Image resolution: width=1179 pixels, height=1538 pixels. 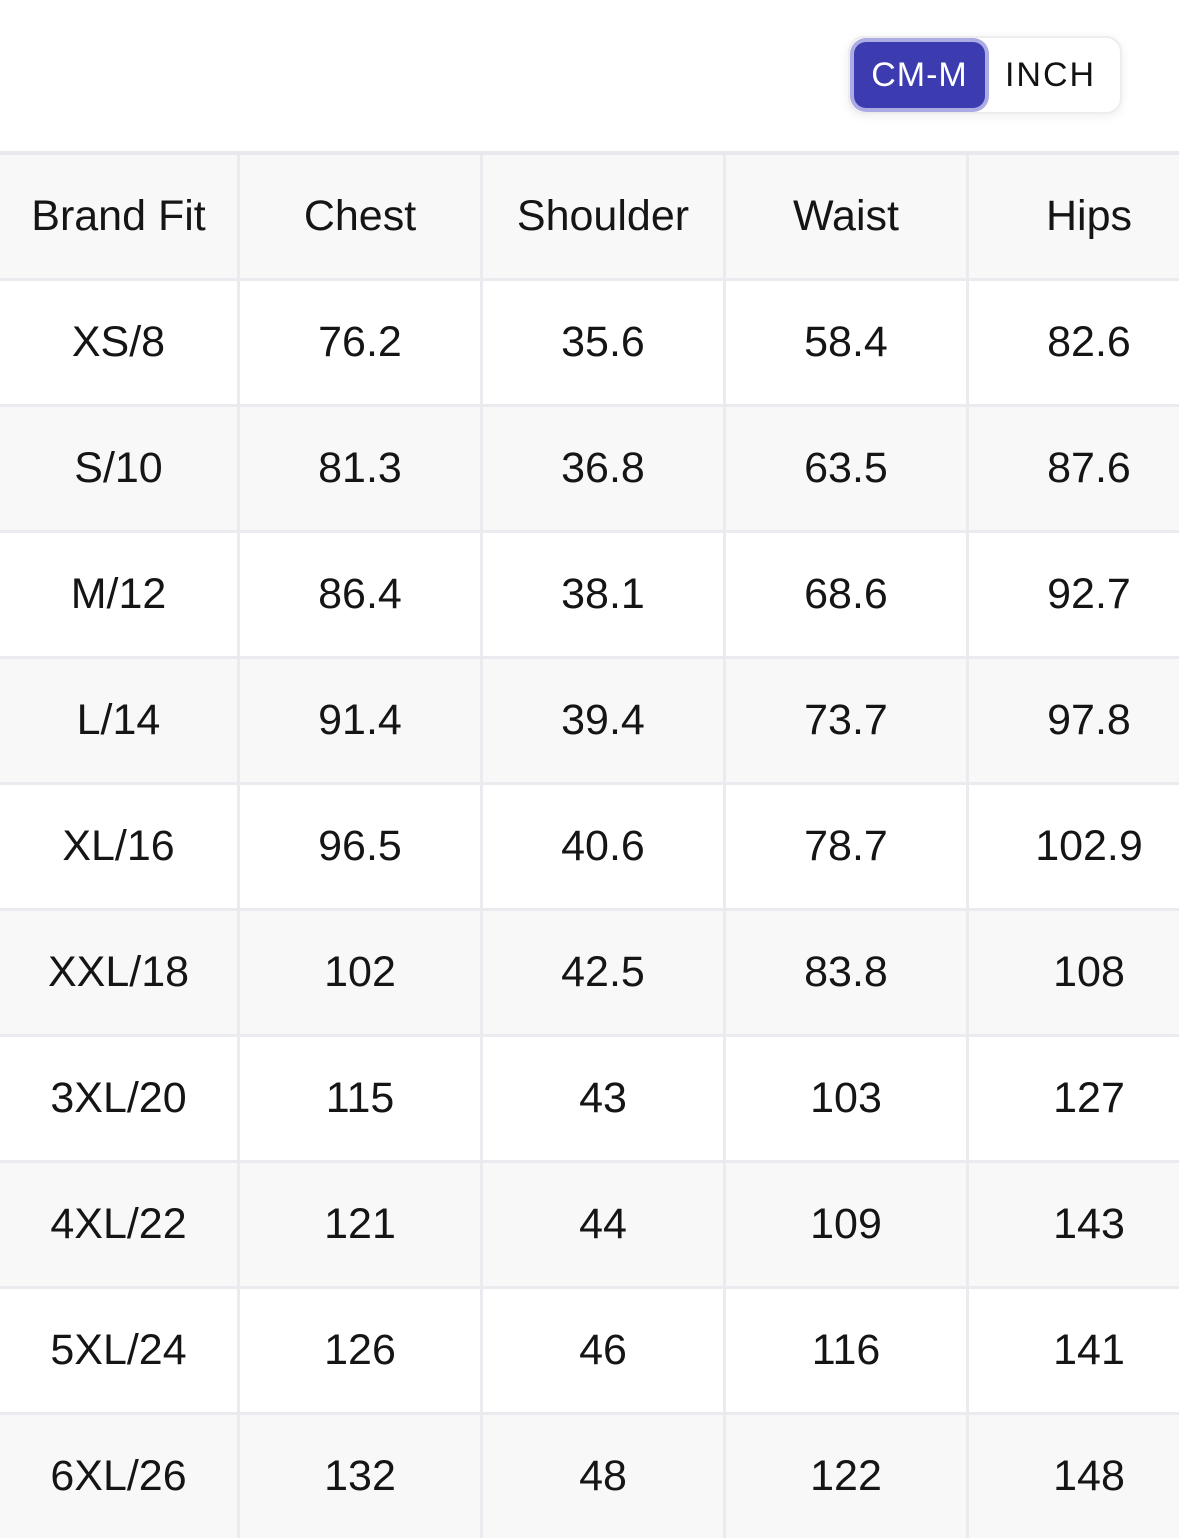 What do you see at coordinates (1074, 1476) in the screenshot?
I see `size-value-cell: 148` at bounding box center [1074, 1476].